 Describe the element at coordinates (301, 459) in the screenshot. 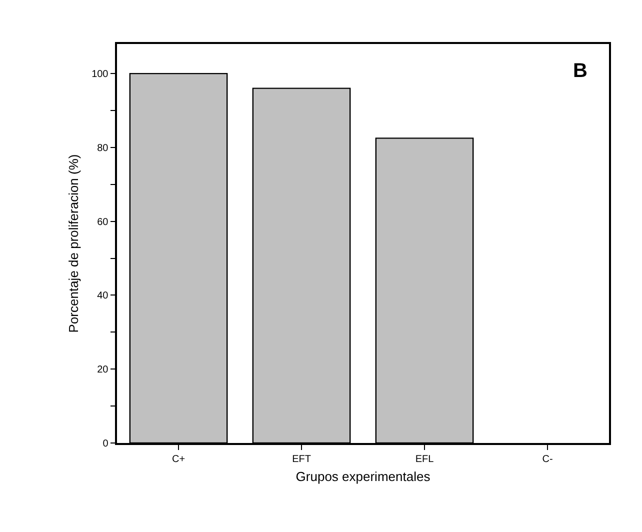

I see `x-tick-label: EFT` at that location.